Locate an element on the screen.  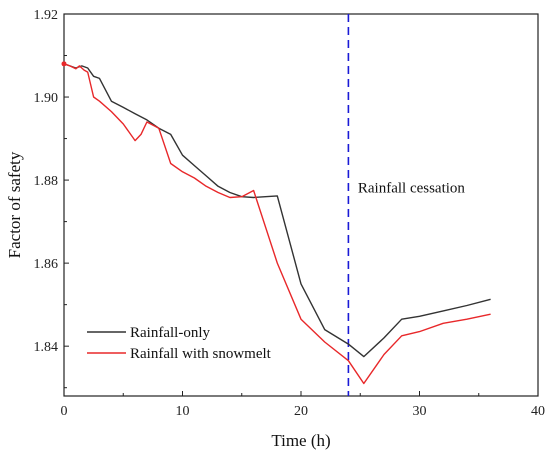
x-tick-label: 40 is located at coordinates (538, 411).